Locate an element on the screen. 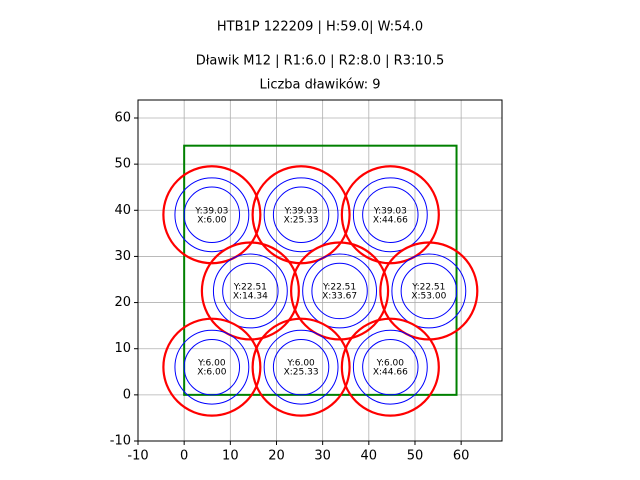 The image size is (640, 480). x-tick-label: 20 is located at coordinates (276, 456).